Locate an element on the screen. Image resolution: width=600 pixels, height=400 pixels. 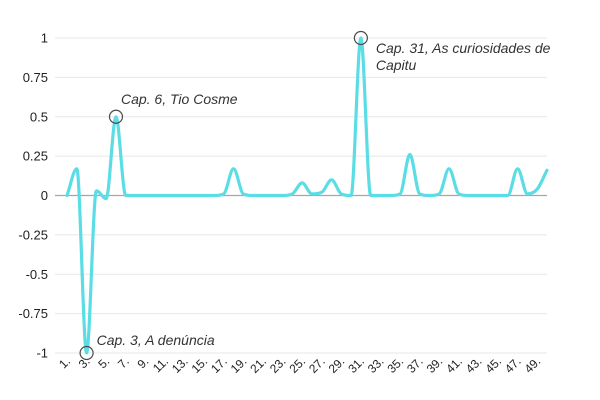
x-axis-tick-label: 45. is located at coordinates (493, 365).